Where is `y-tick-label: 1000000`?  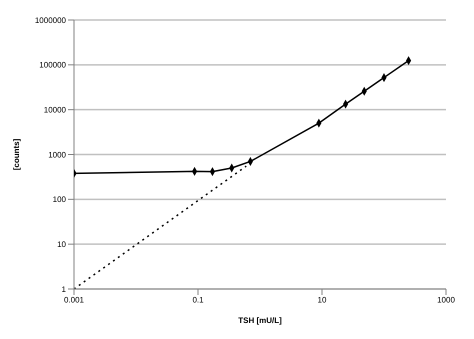 y-tick-label: 1000000 is located at coordinates (50, 20).